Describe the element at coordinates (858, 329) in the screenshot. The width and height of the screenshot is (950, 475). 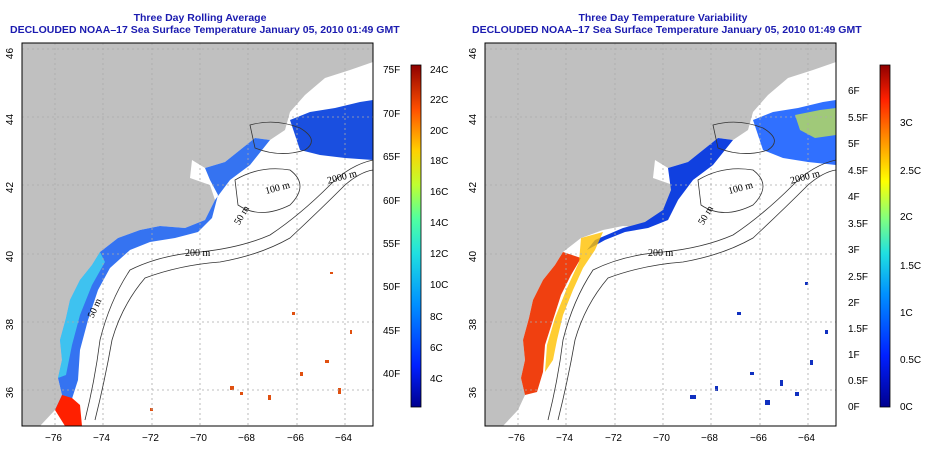
I see `right-cb-f: 1.5F` at that location.